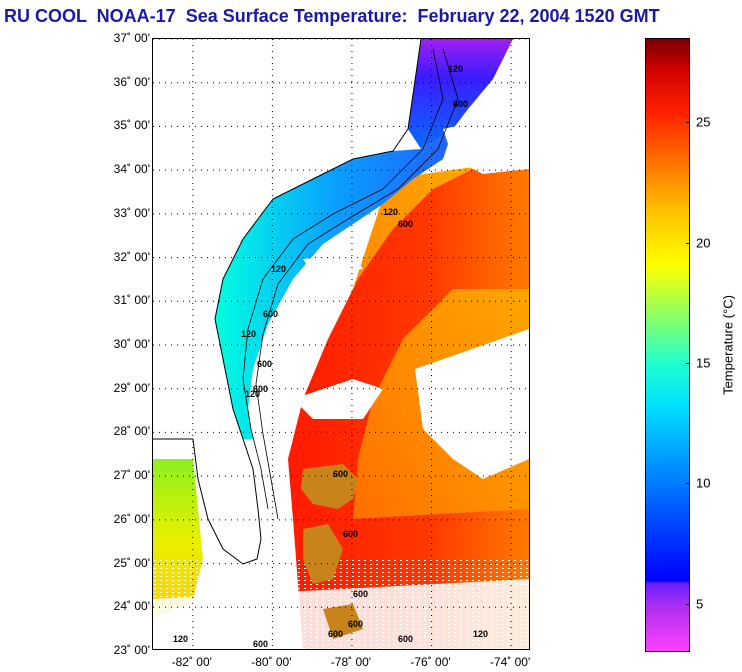  Describe the element at coordinates (667, 345) in the screenshot. I see `temperature-colorbar` at that location.